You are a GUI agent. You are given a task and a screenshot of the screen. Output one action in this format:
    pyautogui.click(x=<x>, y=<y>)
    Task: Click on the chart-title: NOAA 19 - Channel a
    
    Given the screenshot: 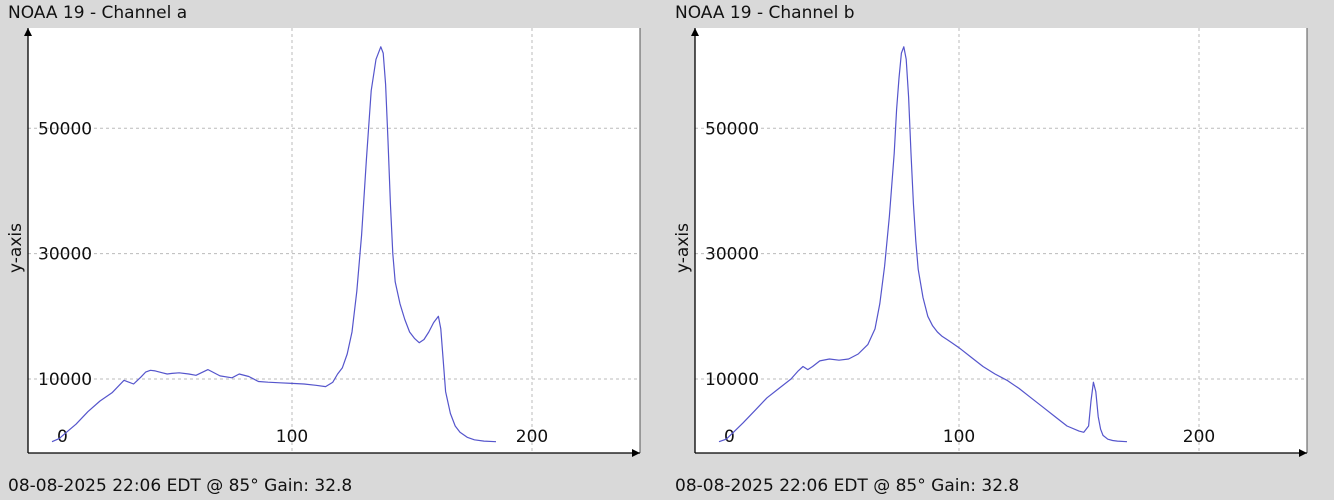 What is the action you would take?
    pyautogui.click(x=98, y=13)
    